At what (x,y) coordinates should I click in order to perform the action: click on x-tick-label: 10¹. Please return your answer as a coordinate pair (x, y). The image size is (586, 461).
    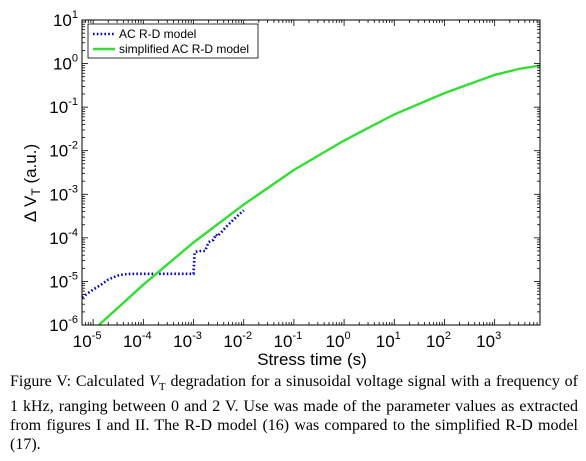
    Looking at the image, I should click on (388, 340).